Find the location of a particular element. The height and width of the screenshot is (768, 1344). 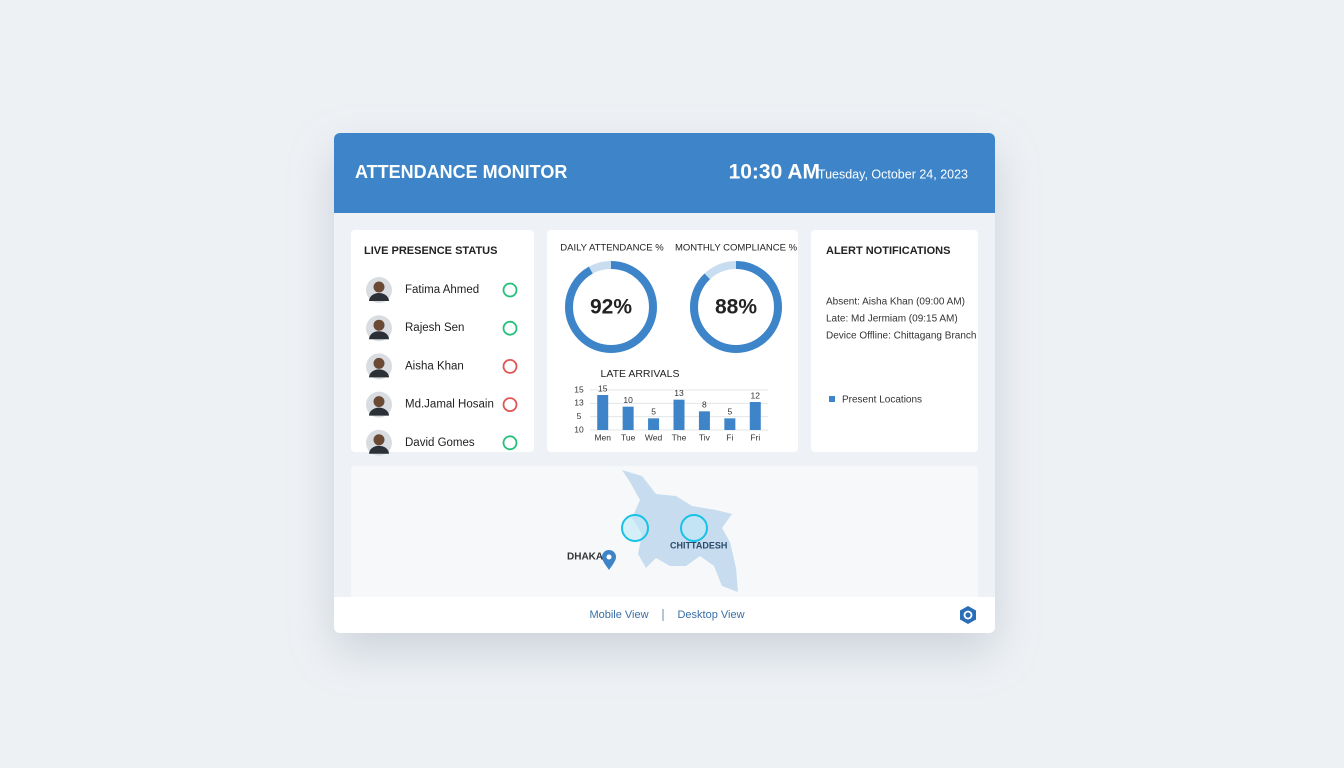

clock: 10:30 AM is located at coordinates (774, 172).